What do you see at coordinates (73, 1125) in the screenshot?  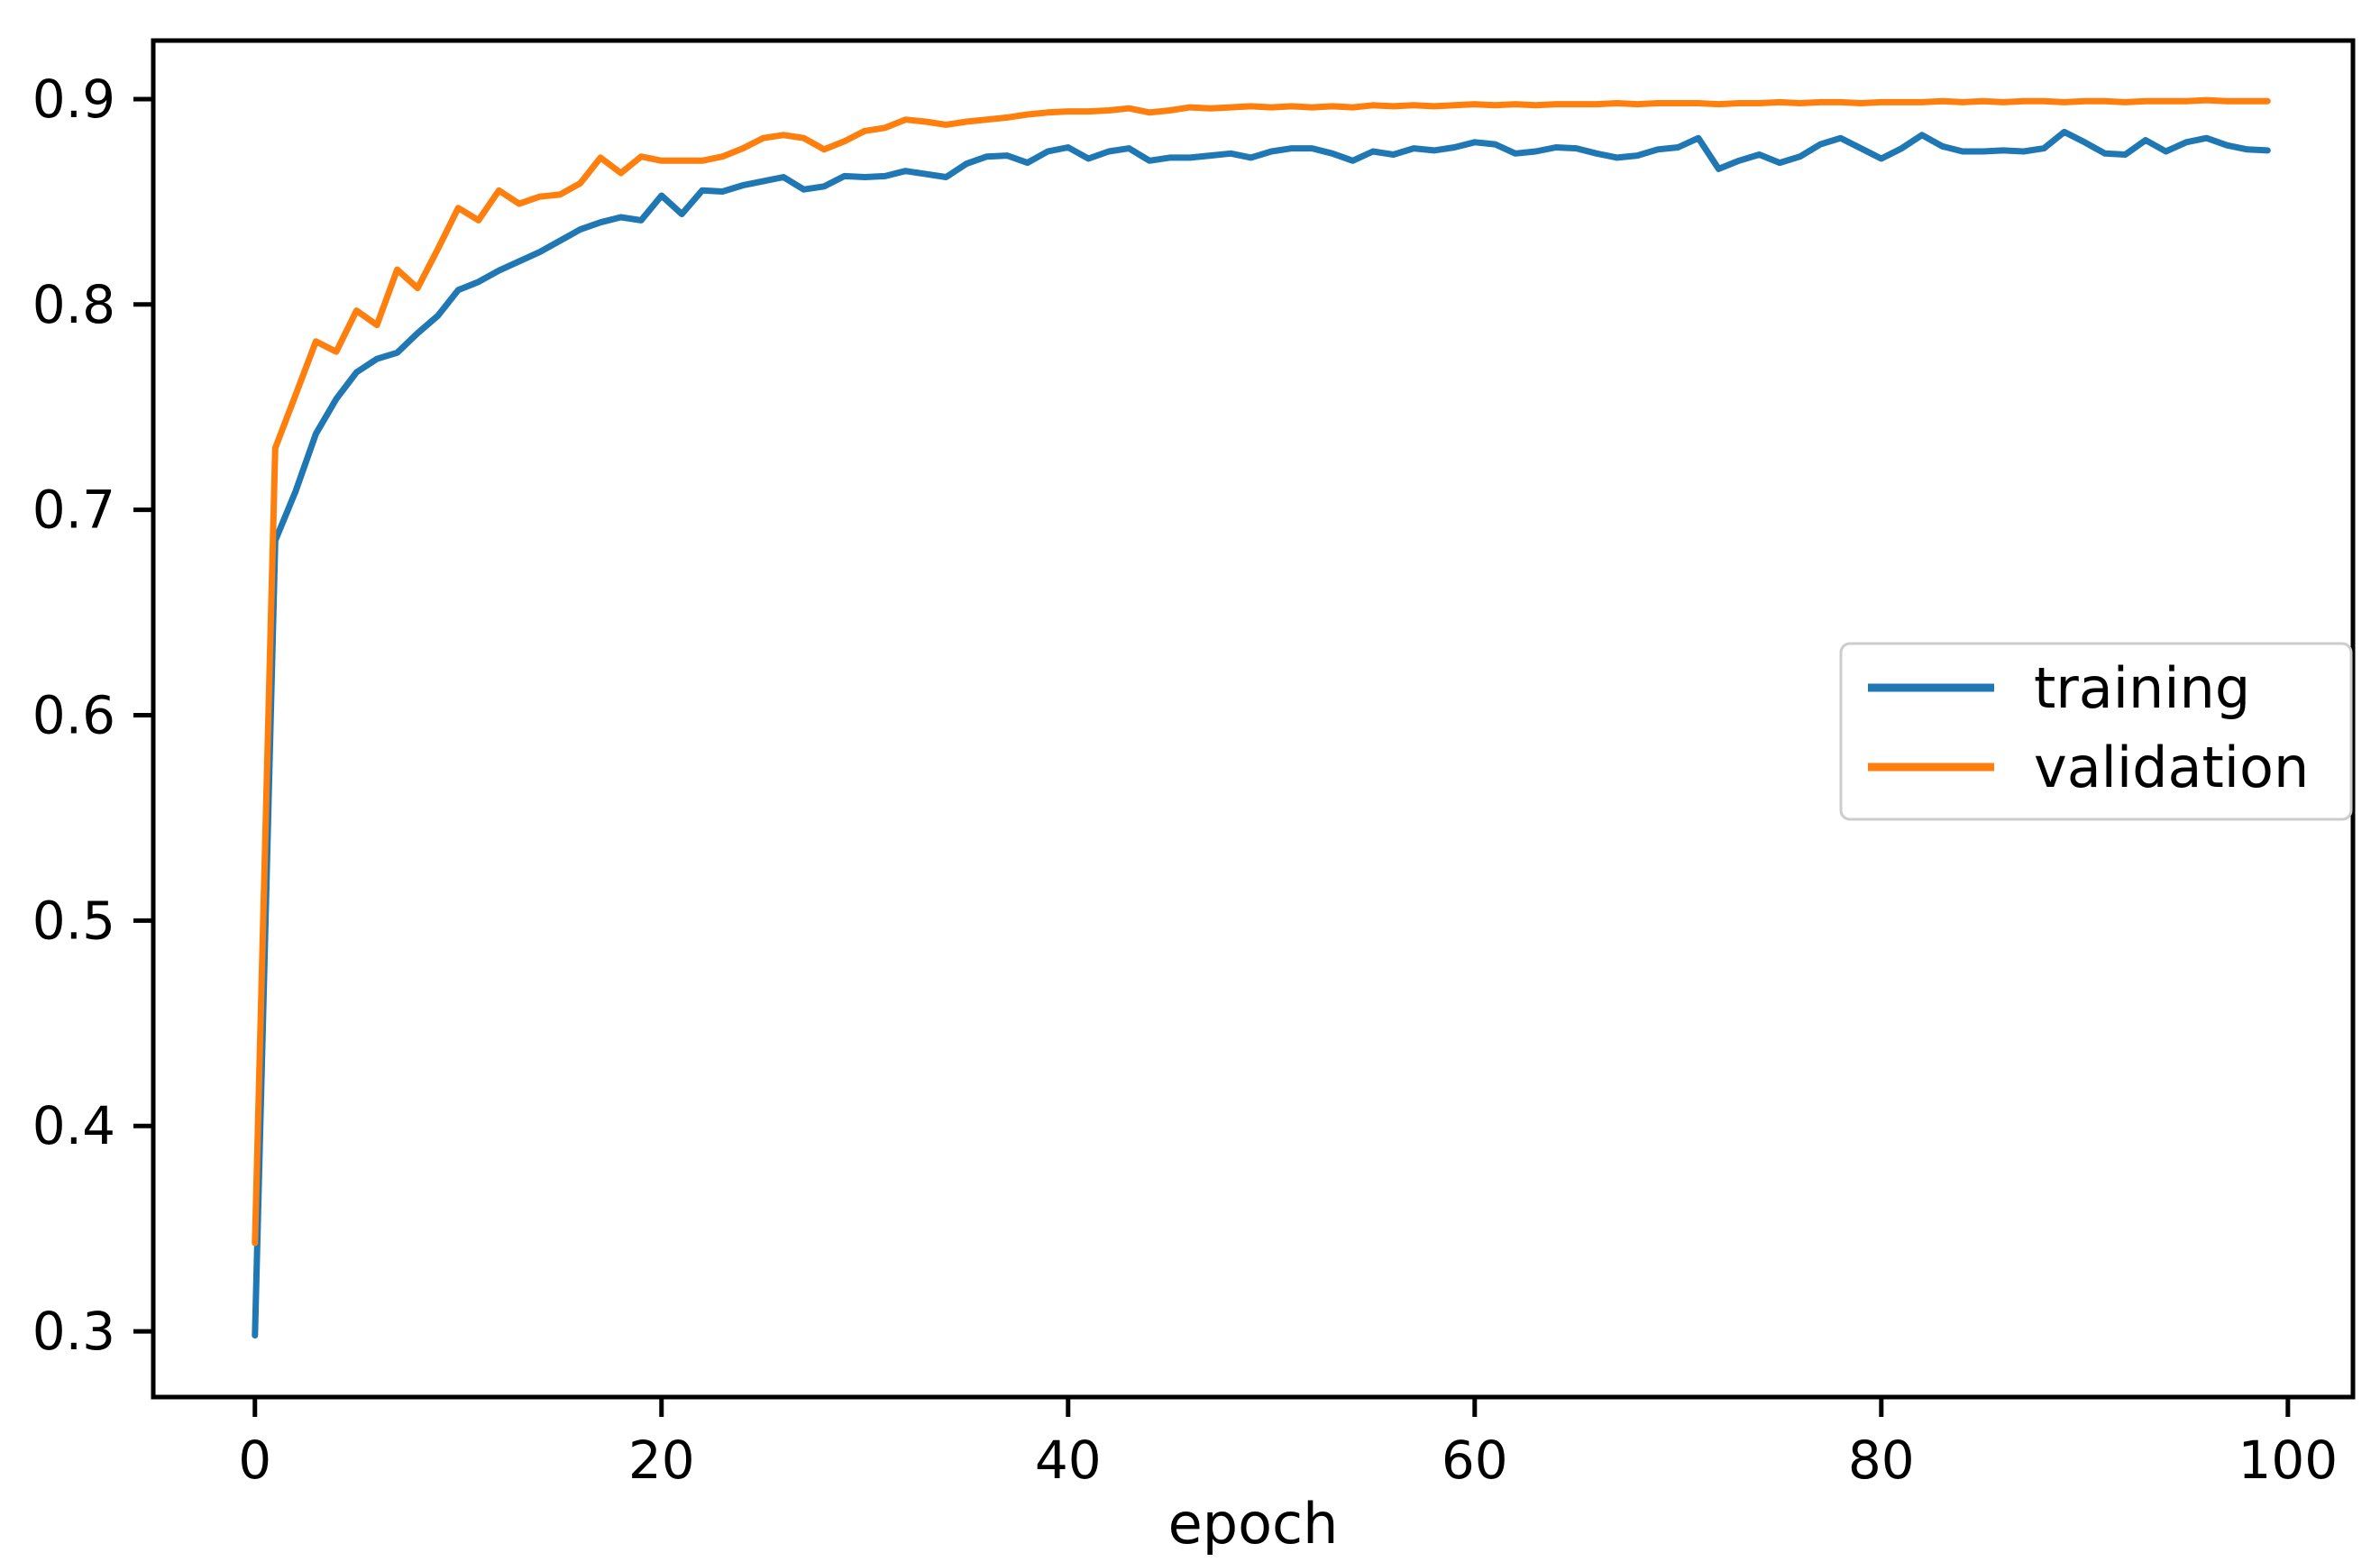 I see `y-tick-label: 0.4` at bounding box center [73, 1125].